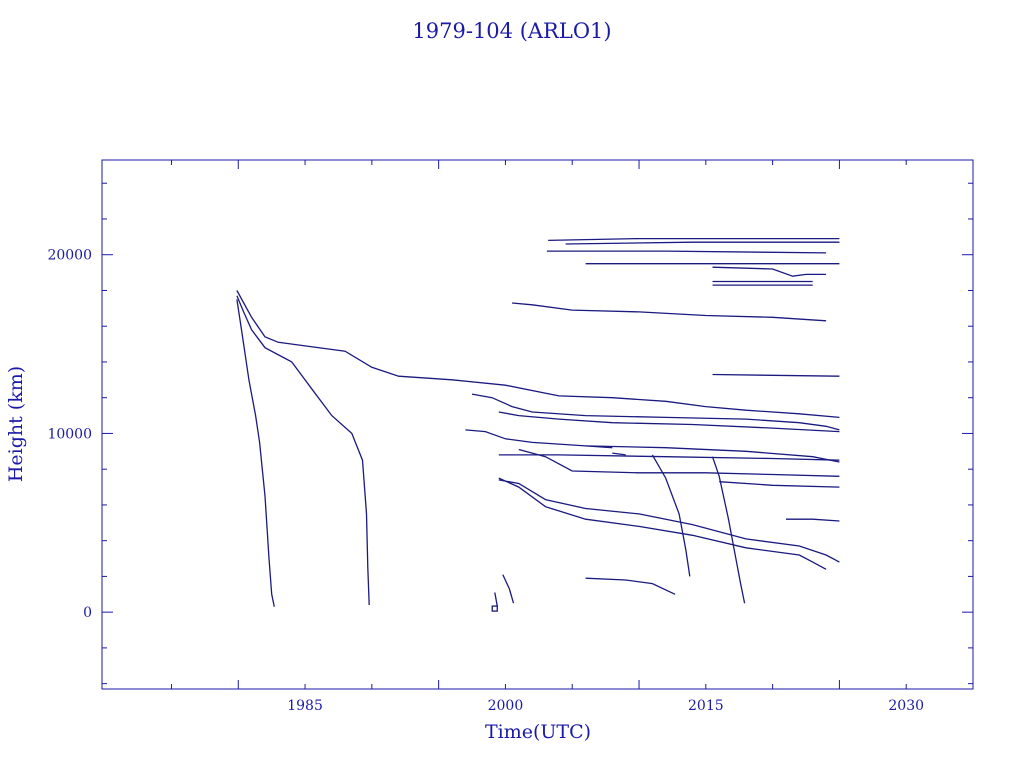 The width and height of the screenshot is (1024, 768). What do you see at coordinates (538, 732) in the screenshot?
I see `x-axis-label: Time(UTC)` at bounding box center [538, 732].